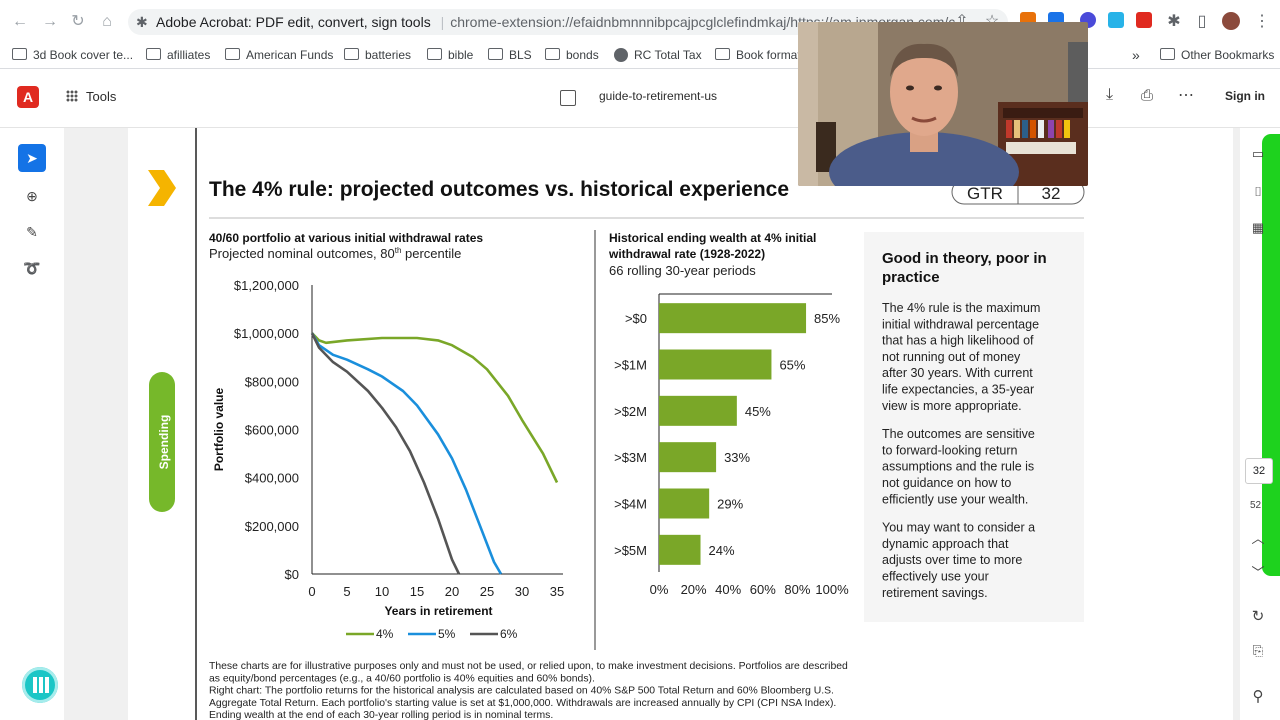 The width and height of the screenshot is (1280, 720). I want to click on bookmark-item: RC Total Tax, so click(658, 55).